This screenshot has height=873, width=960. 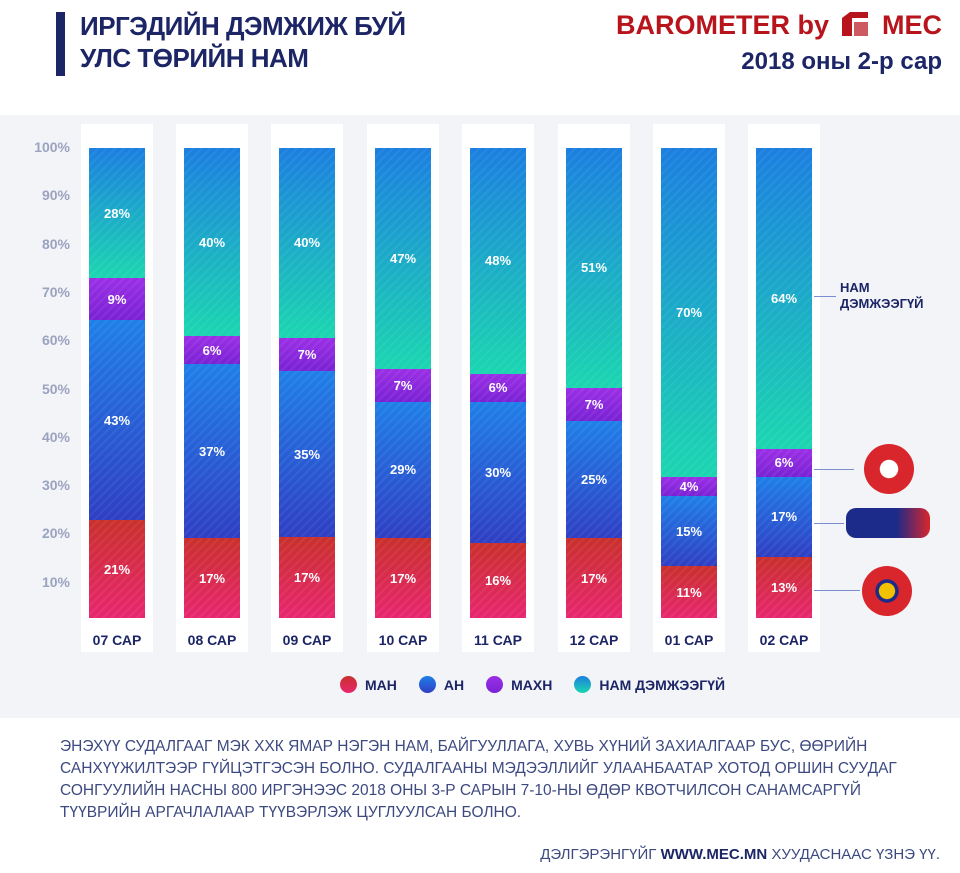 I want to click on x-tick-label: 07 САР, so click(x=117, y=640).